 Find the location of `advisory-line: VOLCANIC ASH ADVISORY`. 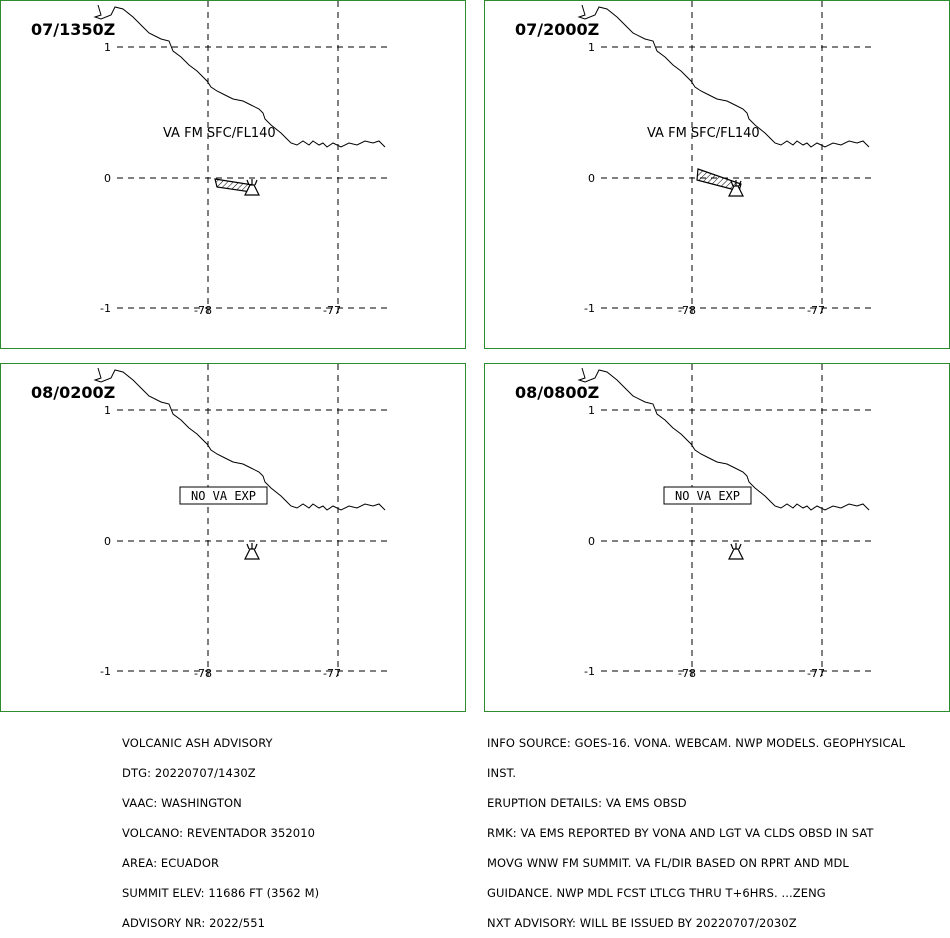

advisory-line: VOLCANIC ASH ADVISORY is located at coordinates (197, 743).